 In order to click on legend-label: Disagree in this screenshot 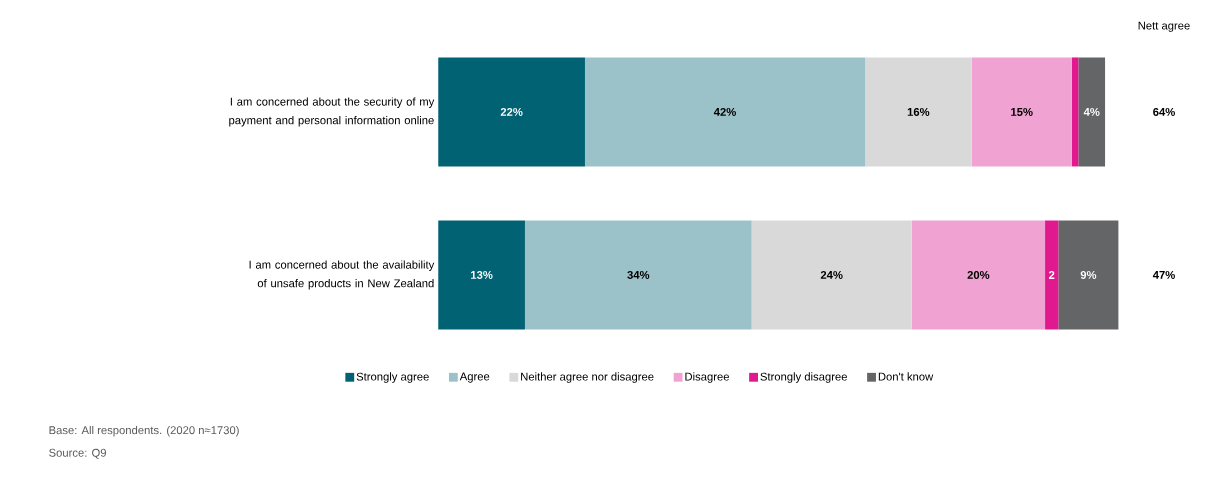, I will do `click(707, 377)`.